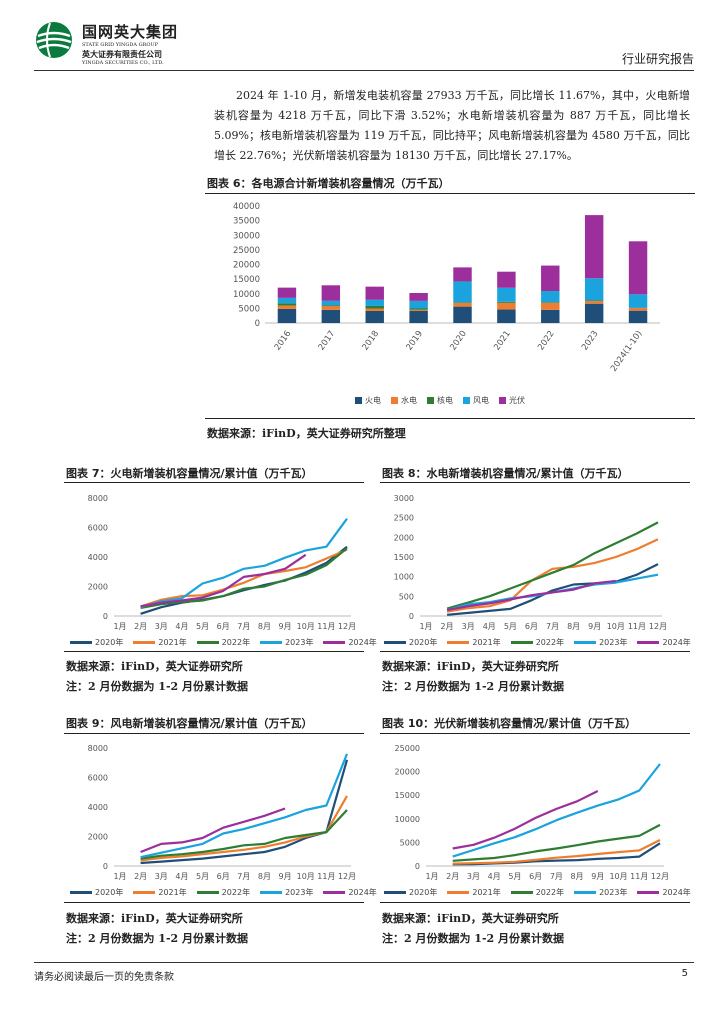 This screenshot has width=724, height=1024. What do you see at coordinates (350, 642) in the screenshot?
I see `fig7-legend-item: 2024年` at bounding box center [350, 642].